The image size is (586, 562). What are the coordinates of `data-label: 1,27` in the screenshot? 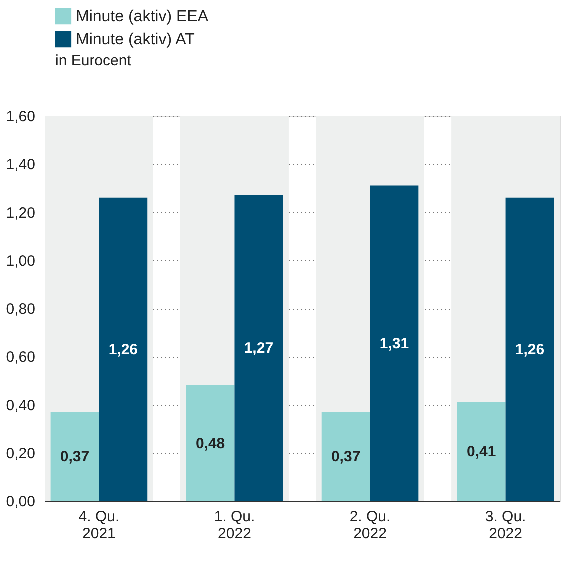 It's located at (259, 349).